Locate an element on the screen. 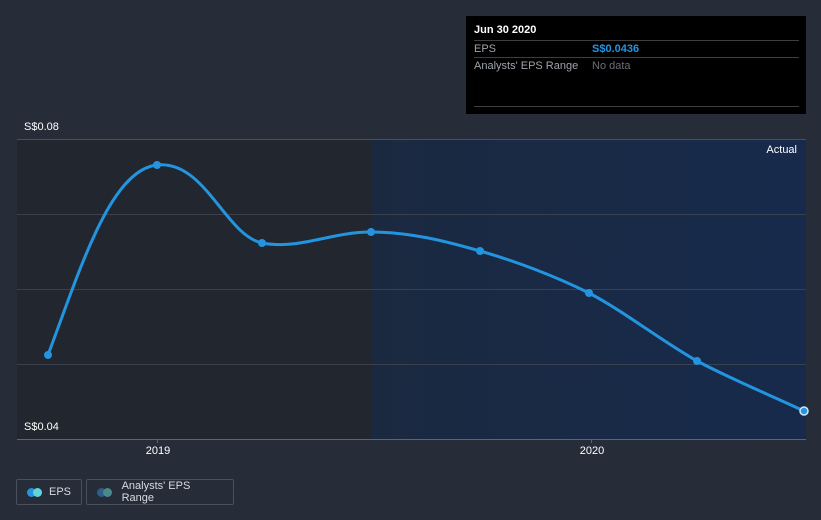 The image size is (821, 520). tooltip-row-range: Analysts' EPS Range No data is located at coordinates (636, 66).